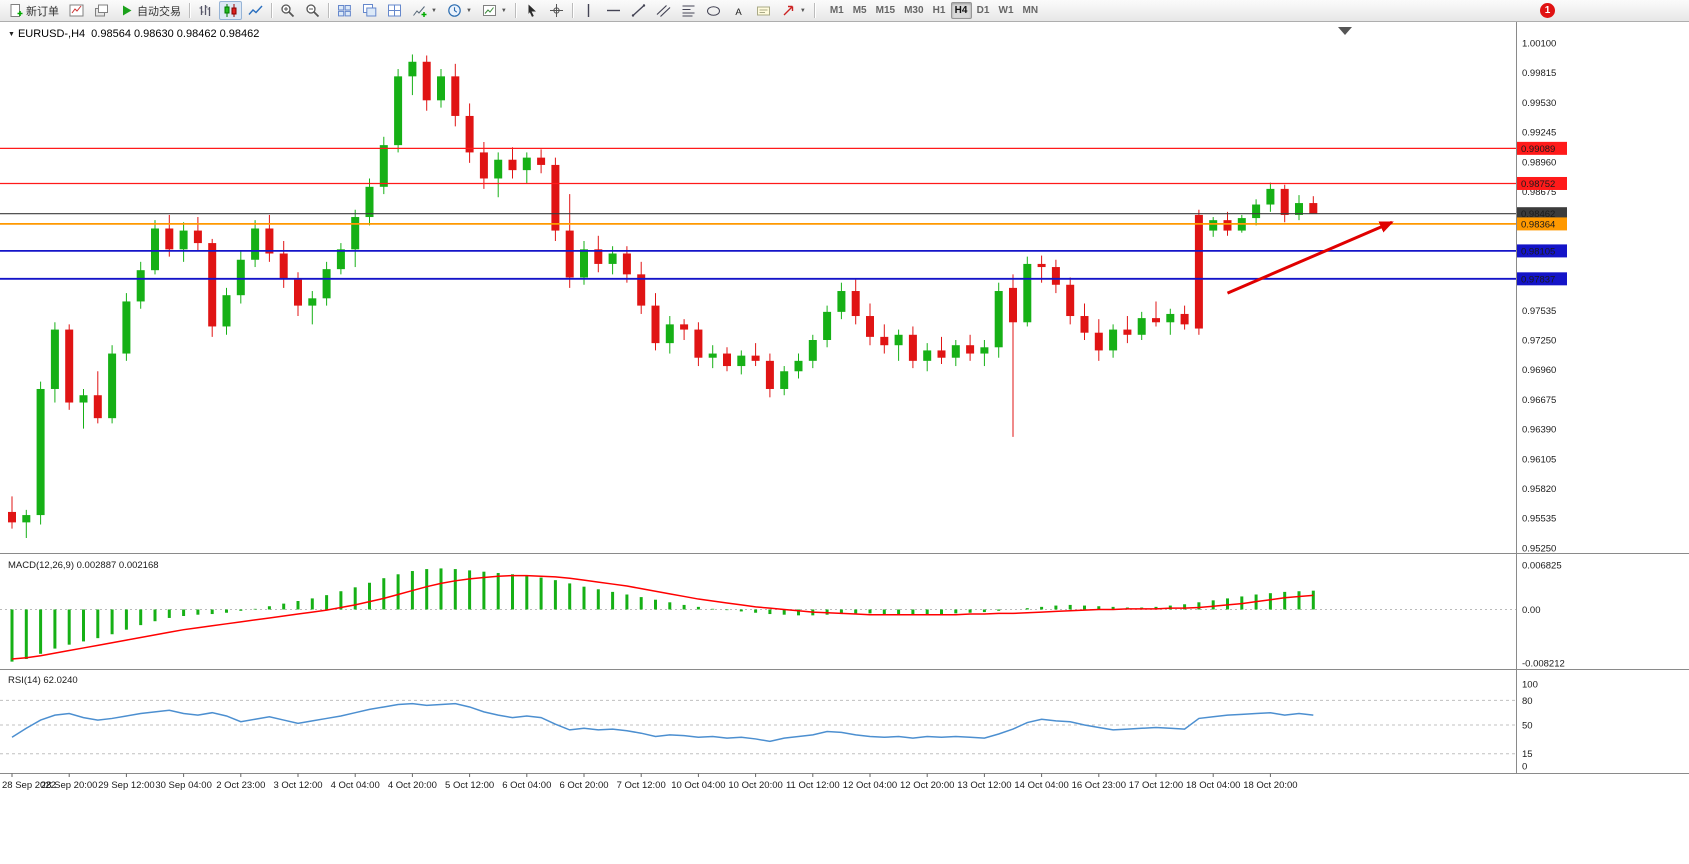 This screenshot has width=1689, height=864. What do you see at coordinates (531, 10) in the screenshot?
I see `cursor-button` at bounding box center [531, 10].